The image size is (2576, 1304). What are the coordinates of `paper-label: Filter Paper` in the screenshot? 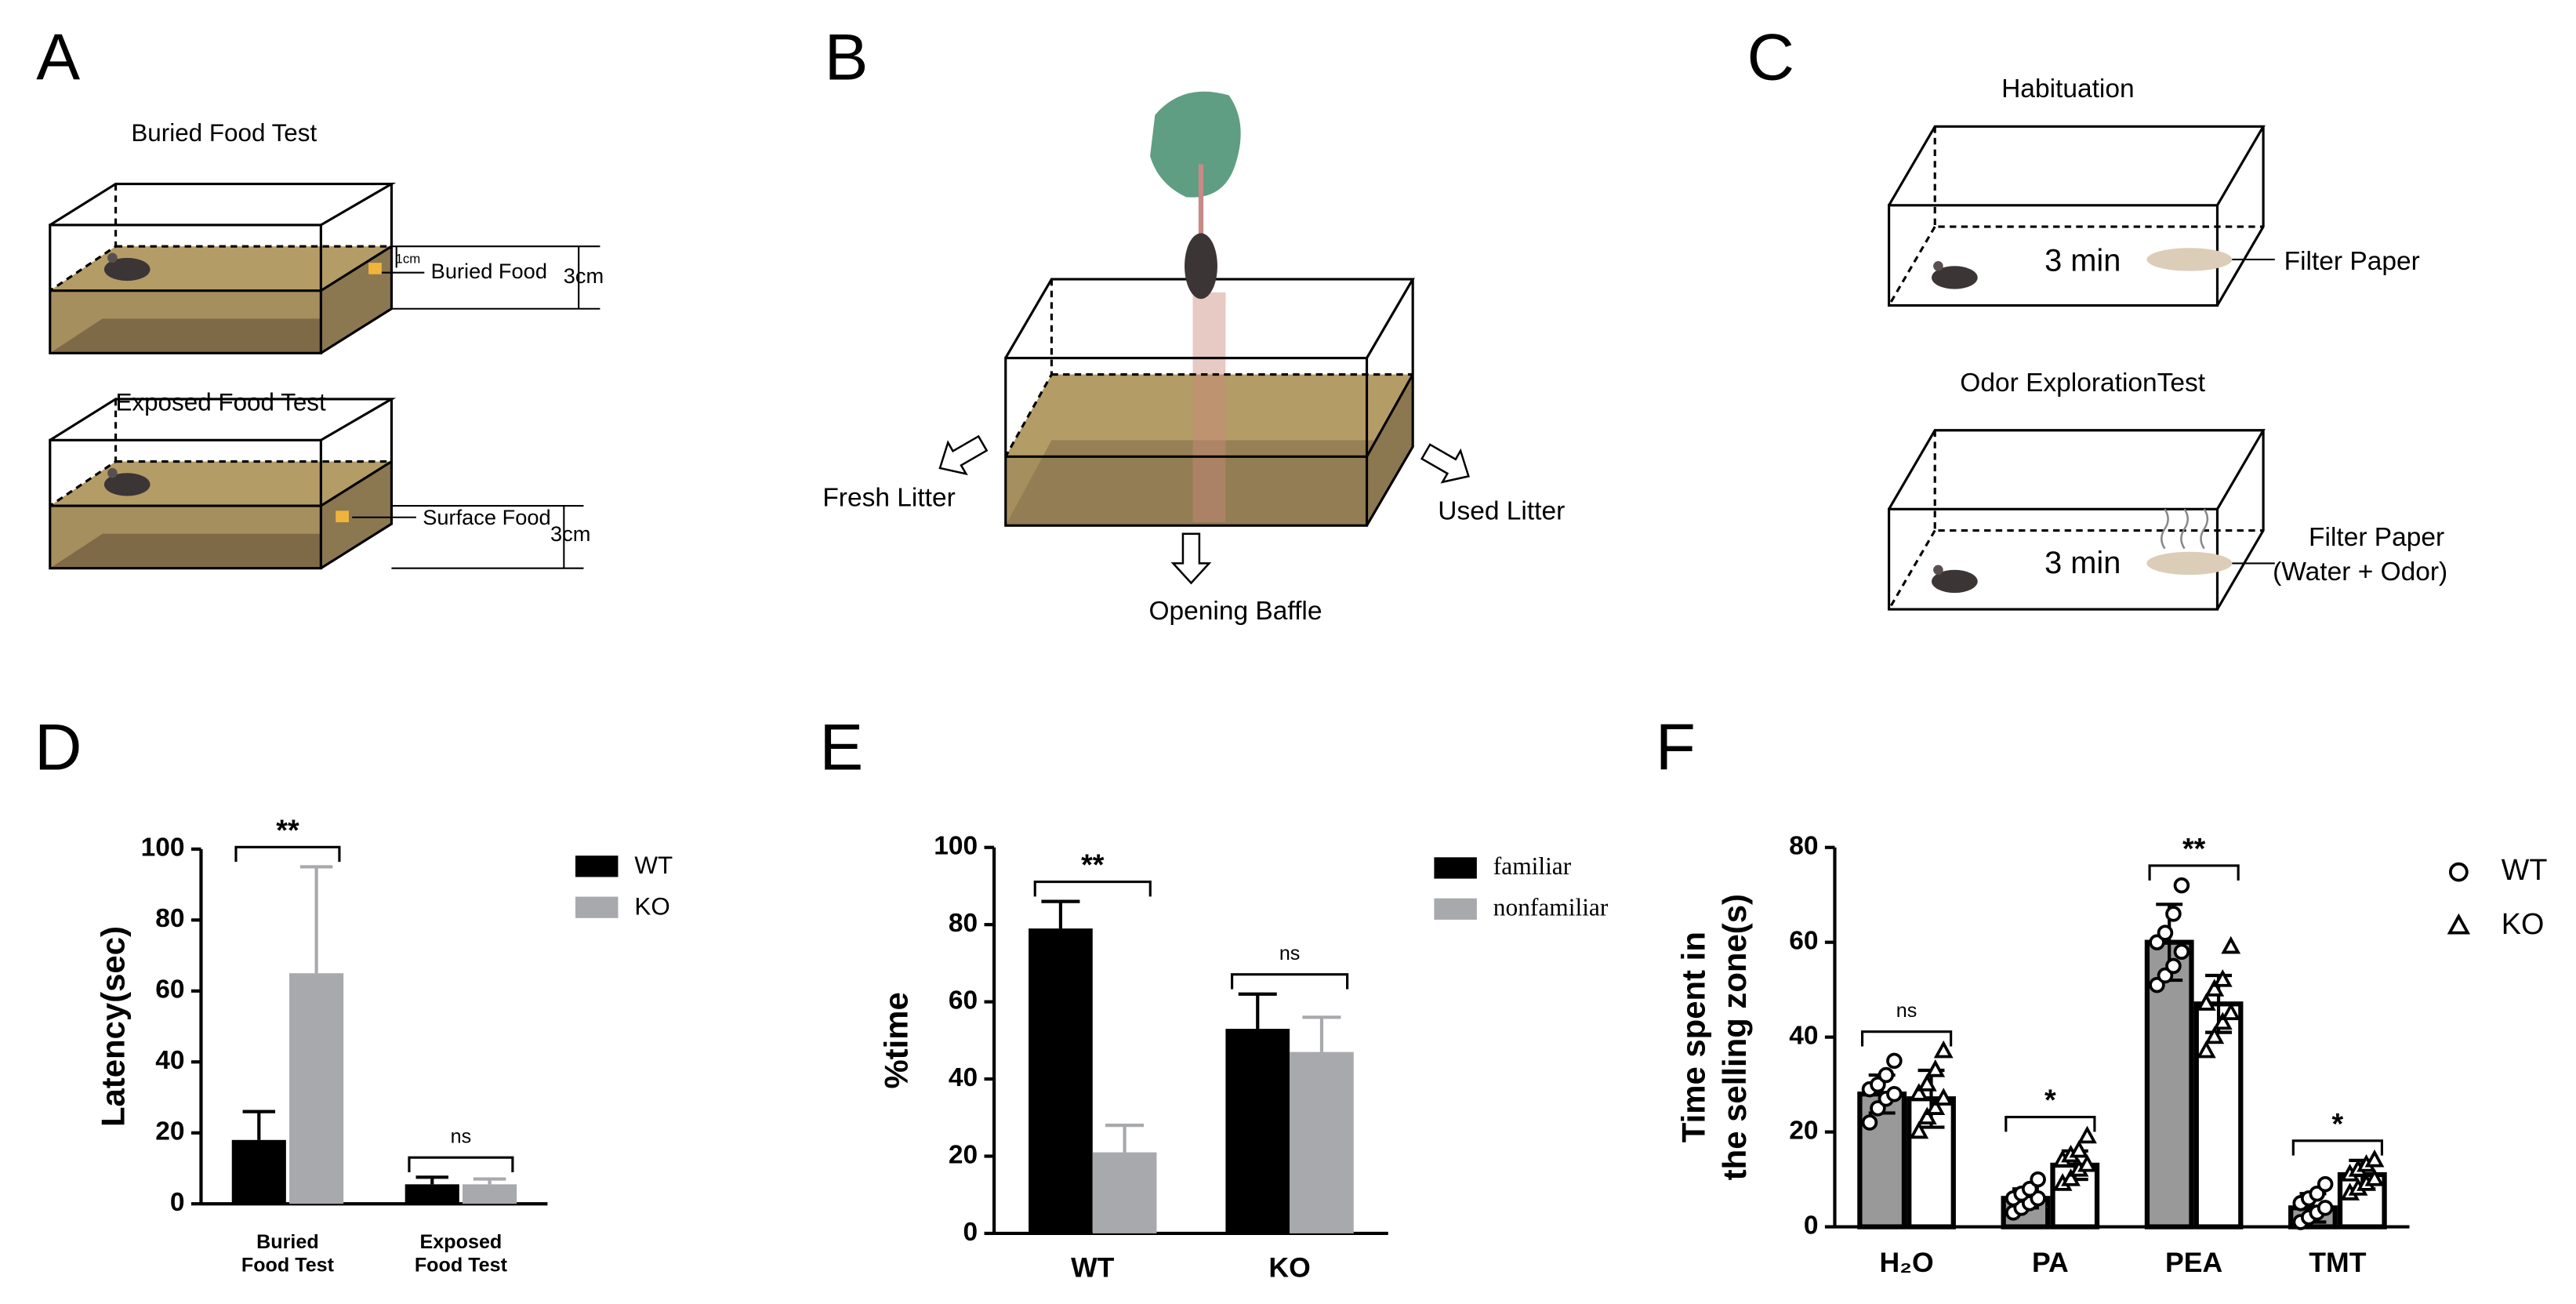 It's located at (2352, 261).